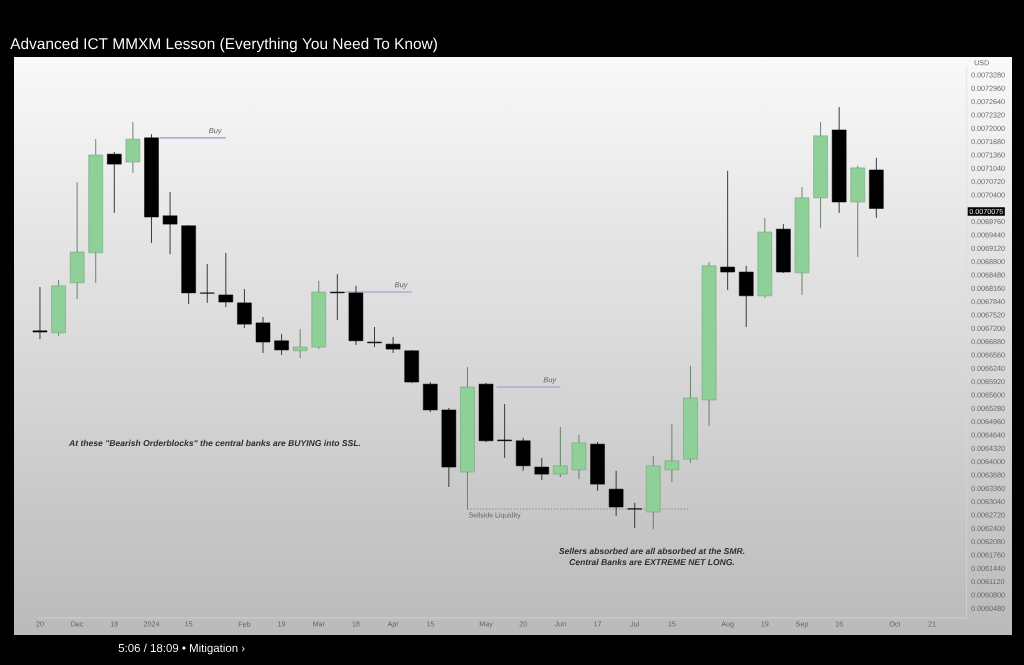 This screenshot has width=1024, height=665. I want to click on text: 5:06 / 18:09 • Mitigation ›, so click(181, 649).